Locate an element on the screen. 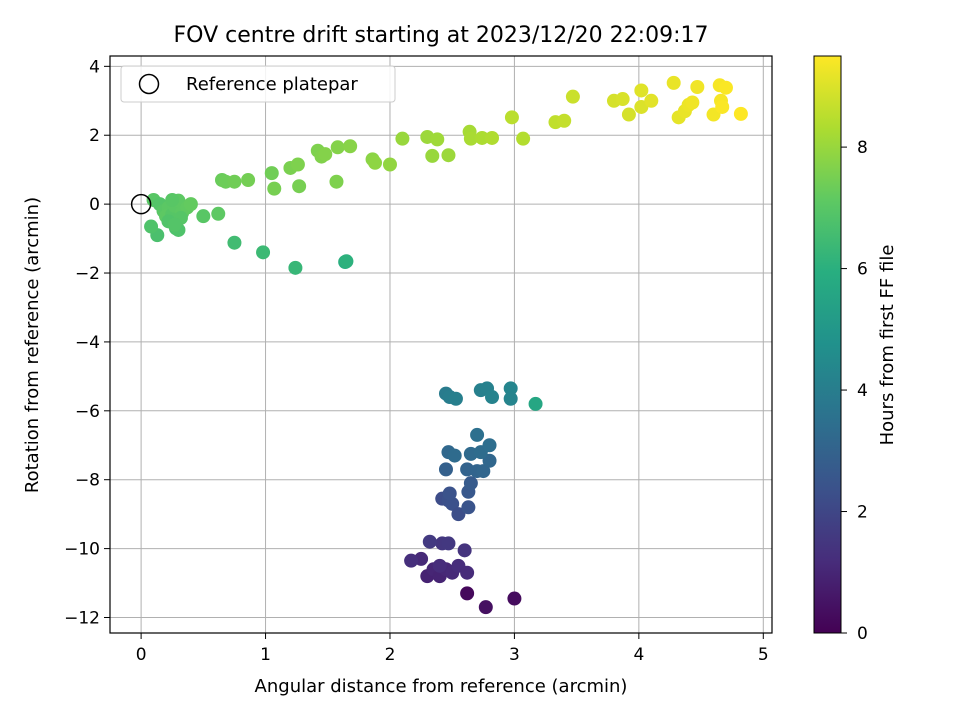 The image size is (960, 720). x-axis-title: Angular distance from reference (arcmin) is located at coordinates (441, 686).